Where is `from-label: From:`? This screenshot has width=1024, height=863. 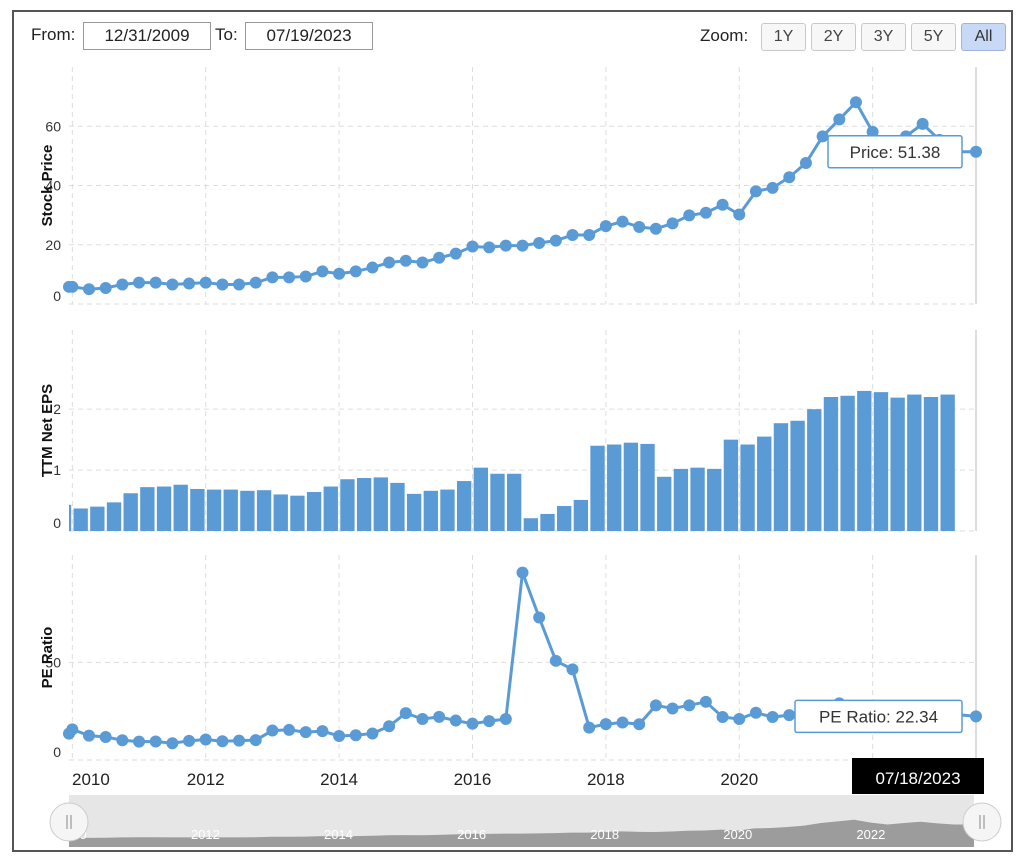 from-label: From: is located at coordinates (53, 34).